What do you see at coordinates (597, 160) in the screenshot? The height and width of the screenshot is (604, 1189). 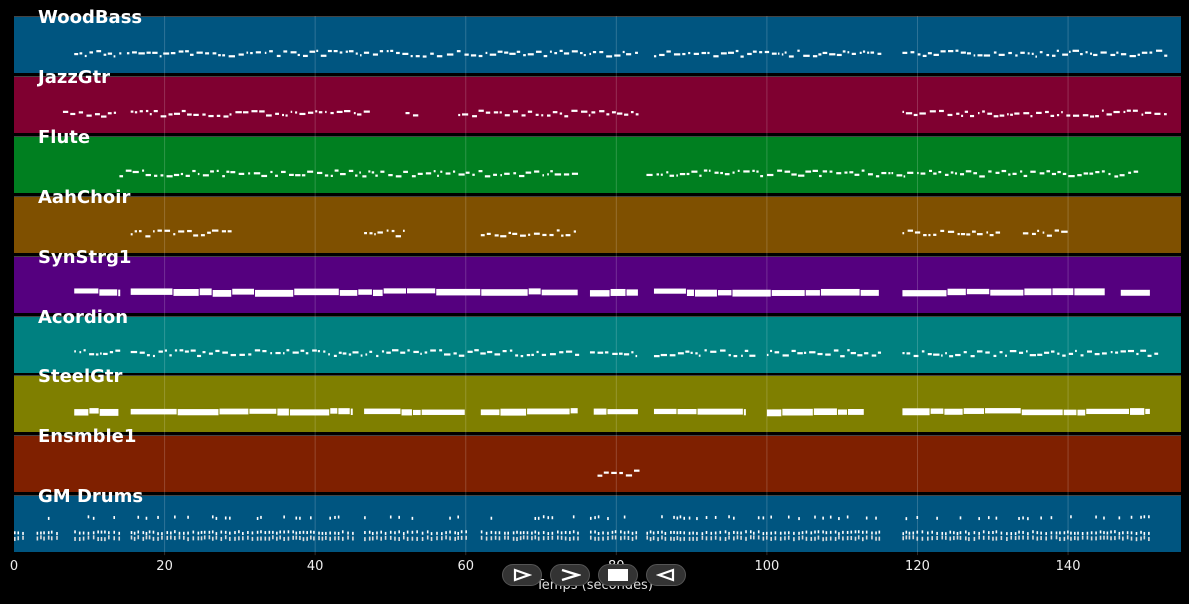 I see `track-flute: Flute` at bounding box center [597, 160].